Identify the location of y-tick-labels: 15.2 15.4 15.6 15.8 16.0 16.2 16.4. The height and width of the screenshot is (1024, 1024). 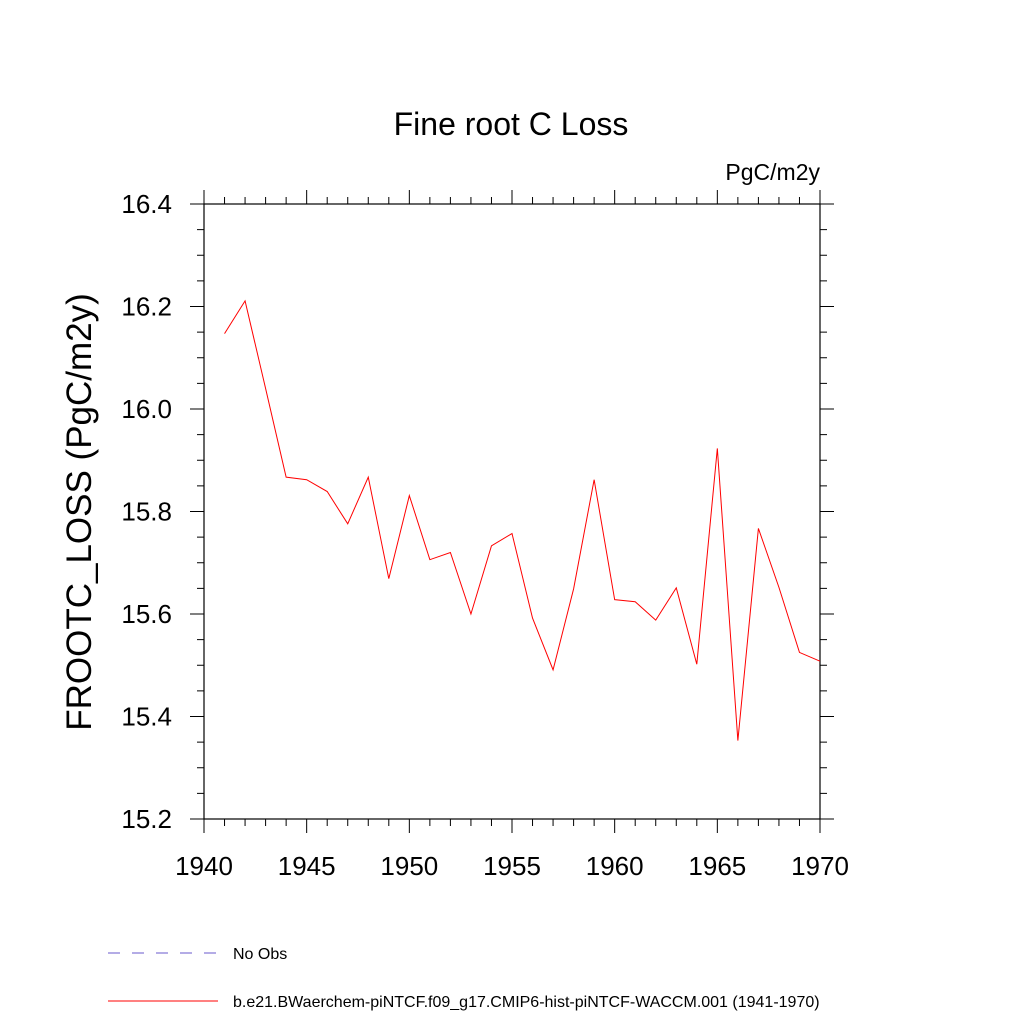
(146, 511).